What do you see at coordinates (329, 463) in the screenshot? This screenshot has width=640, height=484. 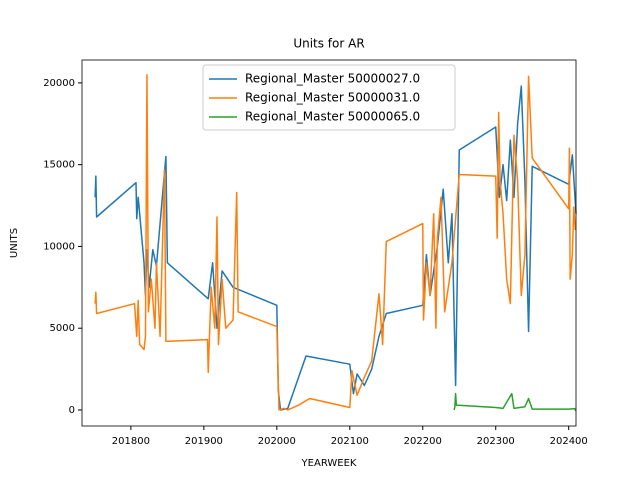 I see `x-axis-label: YEARWEEK` at bounding box center [329, 463].